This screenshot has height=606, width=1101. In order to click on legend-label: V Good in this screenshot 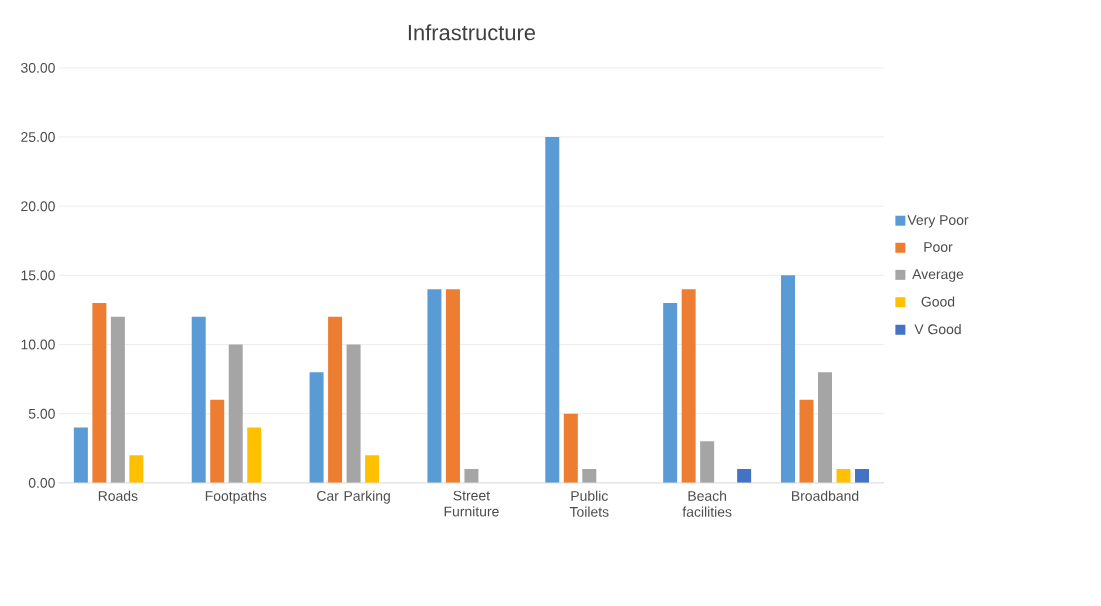, I will do `click(937, 329)`.